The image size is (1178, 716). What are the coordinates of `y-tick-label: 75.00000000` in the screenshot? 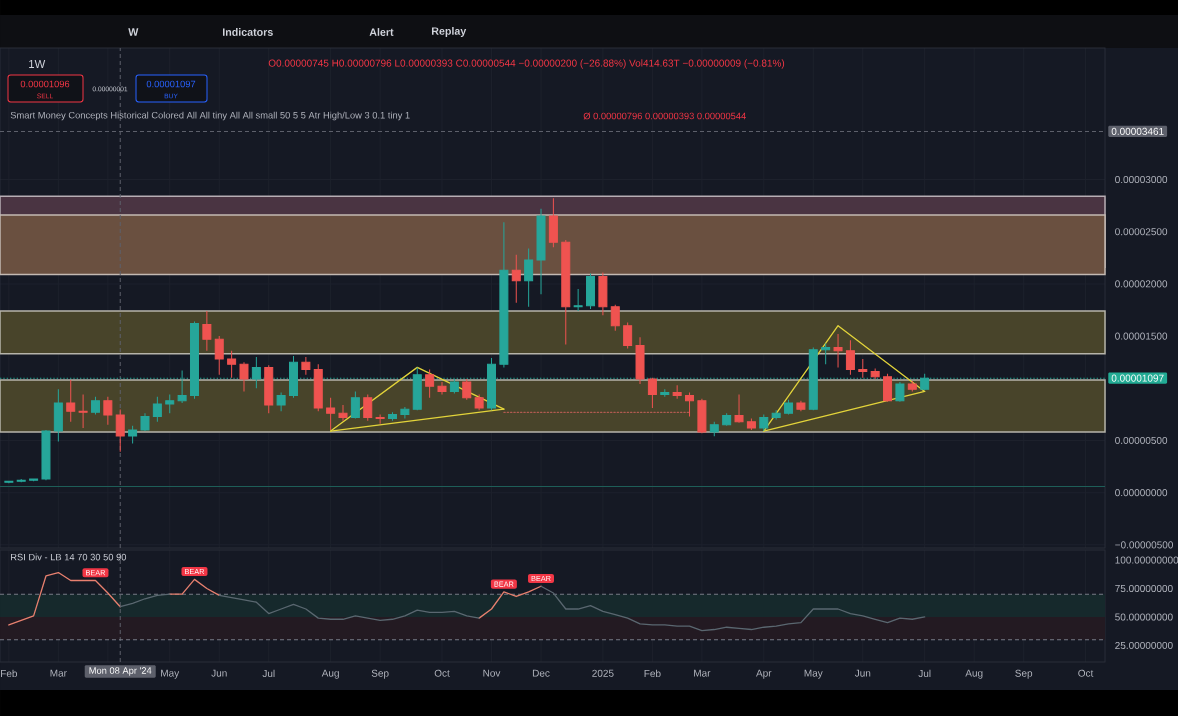 It's located at (1144, 588).